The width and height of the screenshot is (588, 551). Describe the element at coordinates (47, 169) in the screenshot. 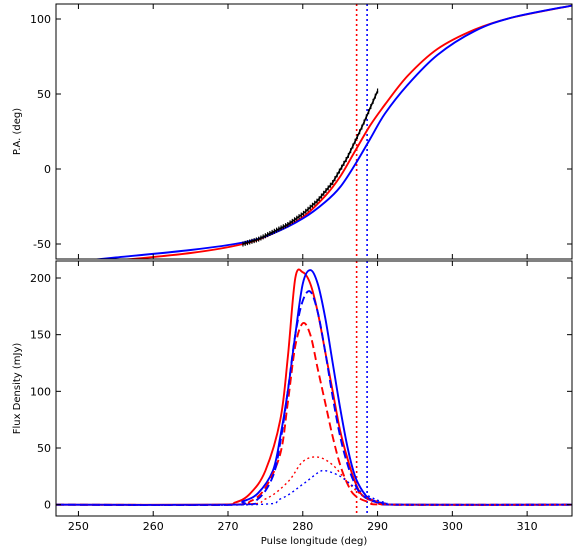

I see `pa-y-tick-label-1: 0` at that location.